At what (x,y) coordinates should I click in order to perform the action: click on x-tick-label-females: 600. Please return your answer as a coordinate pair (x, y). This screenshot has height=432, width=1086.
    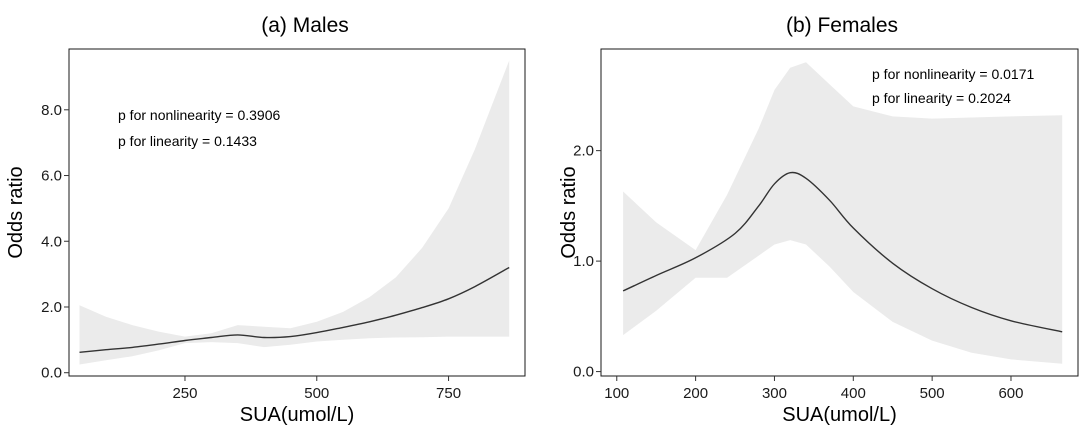
    Looking at the image, I should click on (1010, 393).